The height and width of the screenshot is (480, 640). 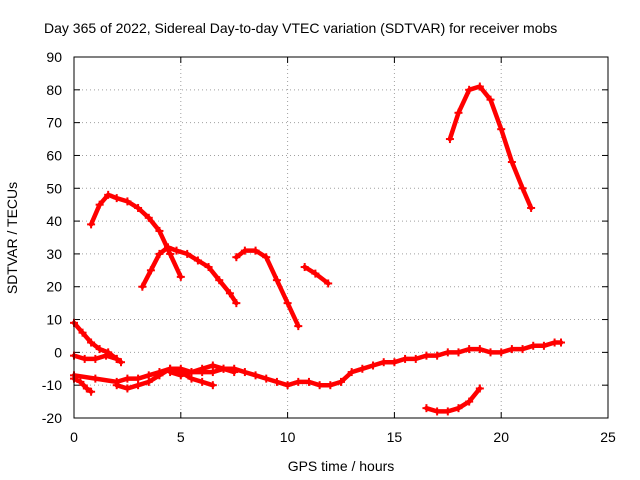 What do you see at coordinates (54, 57) in the screenshot?
I see `y-tick-label: 90` at bounding box center [54, 57].